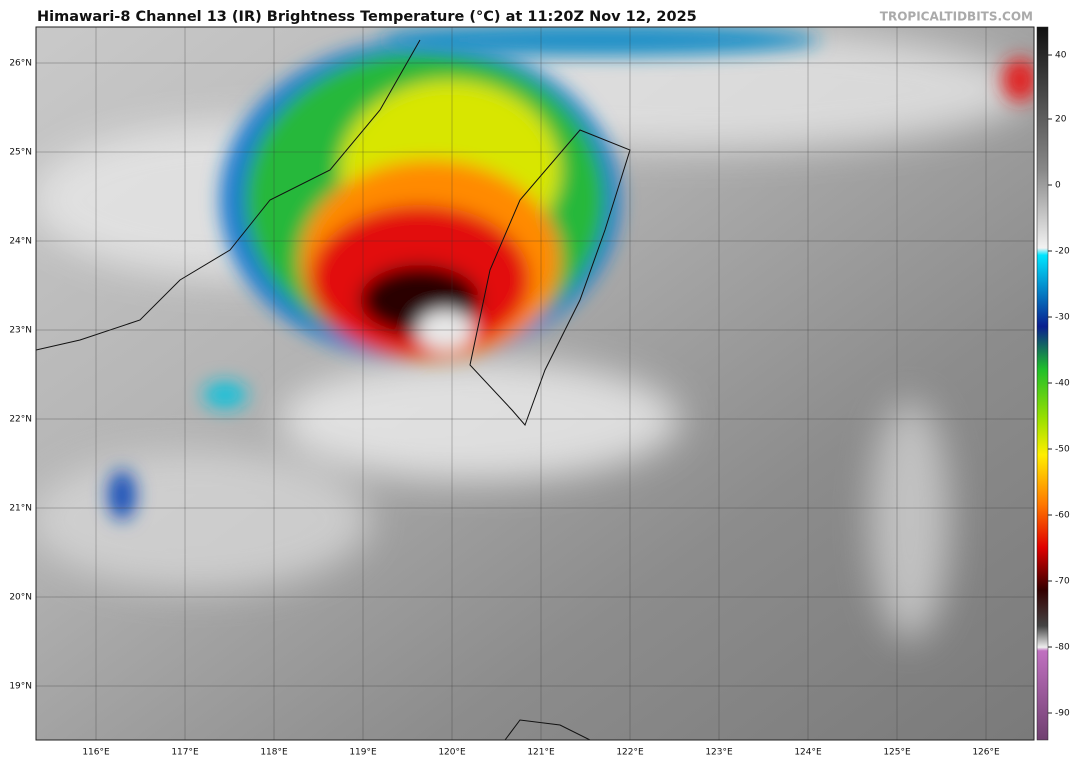  Describe the element at coordinates (1062, 582) in the screenshot. I see `colorbar-label: -70` at that location.